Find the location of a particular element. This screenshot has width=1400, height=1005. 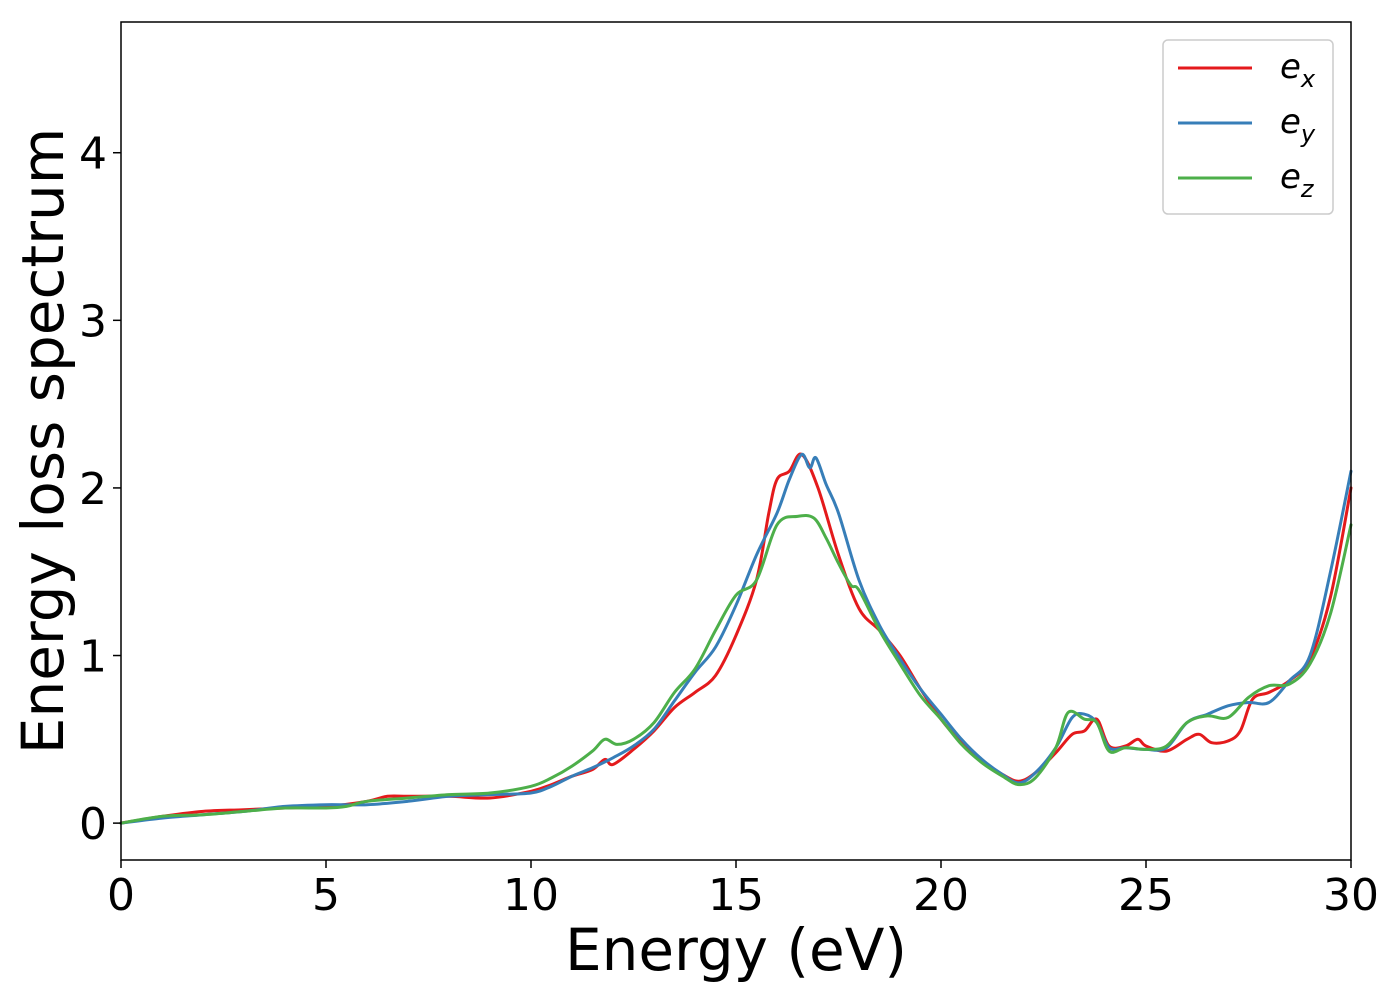

y-tick-label: 2 is located at coordinates (93, 489).